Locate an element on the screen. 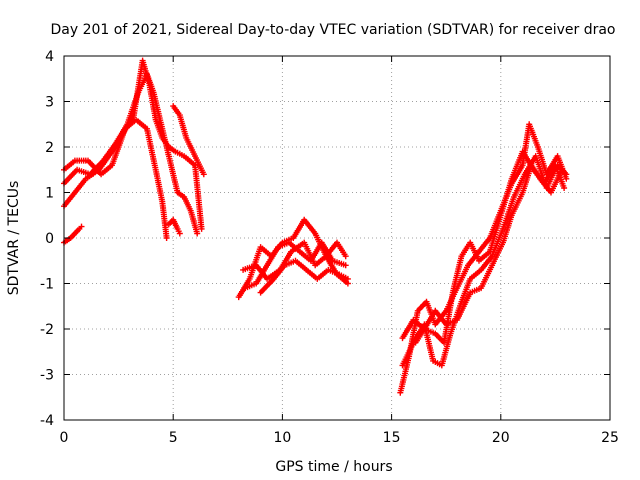 Image resolution: width=640 pixels, height=480 pixels. x-axis-label: GPS time / hours is located at coordinates (333, 467).